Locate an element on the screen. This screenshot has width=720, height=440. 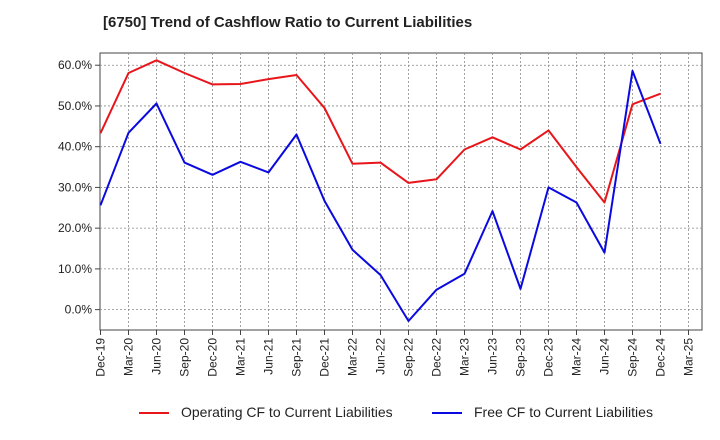
x-tick-label: Mar-21 is located at coordinates (241, 357).